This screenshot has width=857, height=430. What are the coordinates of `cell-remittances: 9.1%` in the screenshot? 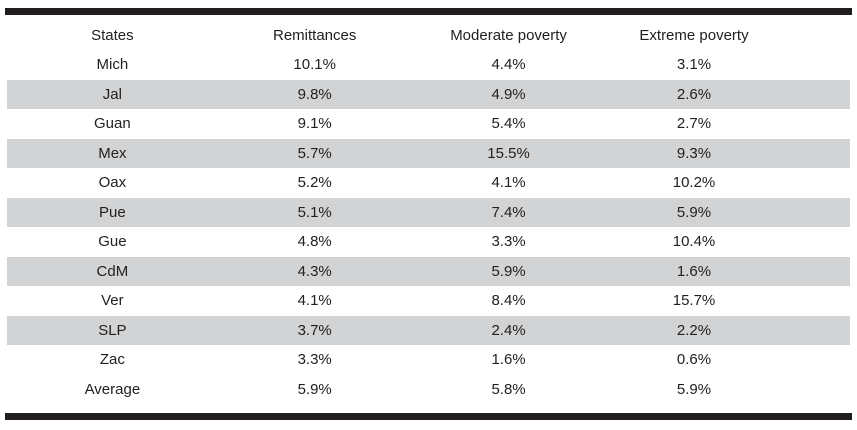 It's located at (314, 124).